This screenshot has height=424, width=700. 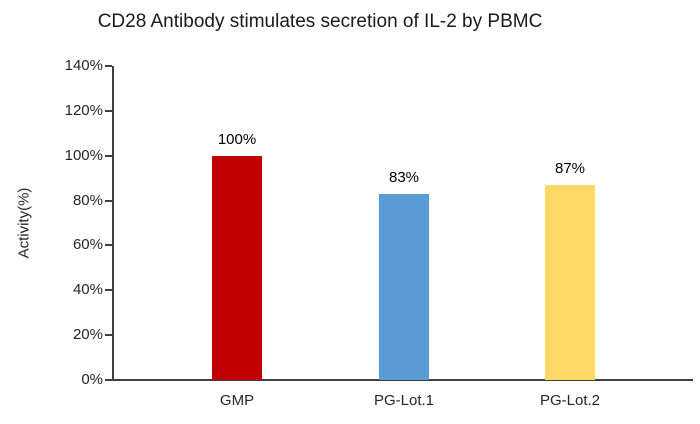 I want to click on x-tick-label-gmp: GMP, so click(x=237, y=400).